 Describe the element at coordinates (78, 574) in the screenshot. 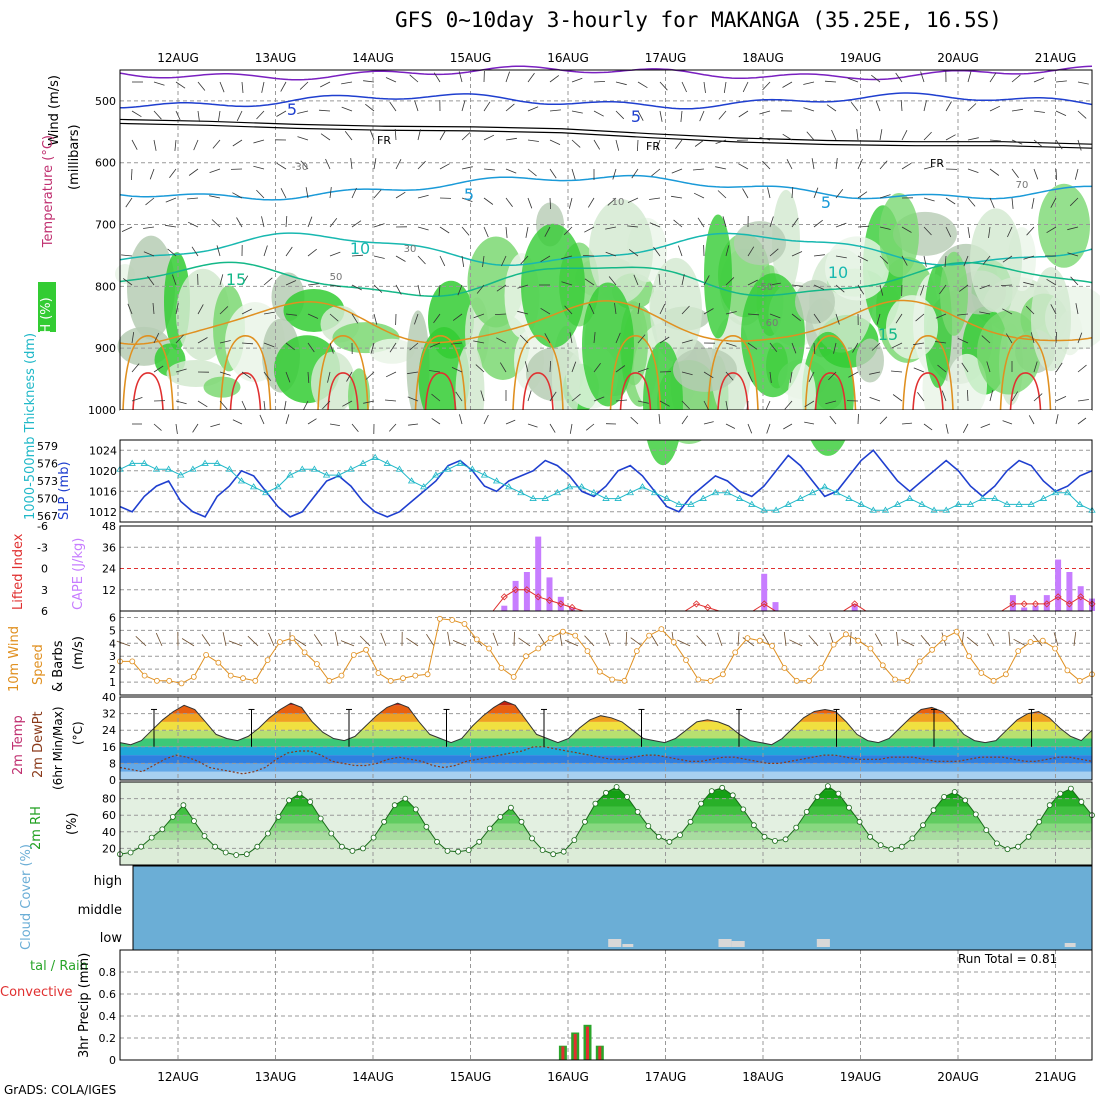

I see `axis-label-cape: CAPE (J/kg)` at that location.